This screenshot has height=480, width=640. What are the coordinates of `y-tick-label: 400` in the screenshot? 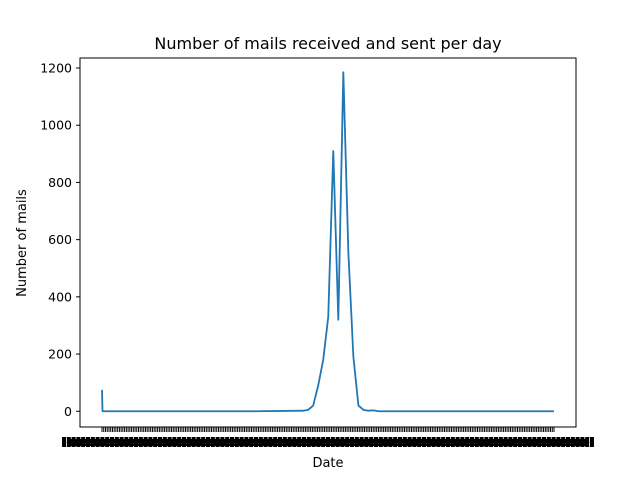 It's located at (60, 296).